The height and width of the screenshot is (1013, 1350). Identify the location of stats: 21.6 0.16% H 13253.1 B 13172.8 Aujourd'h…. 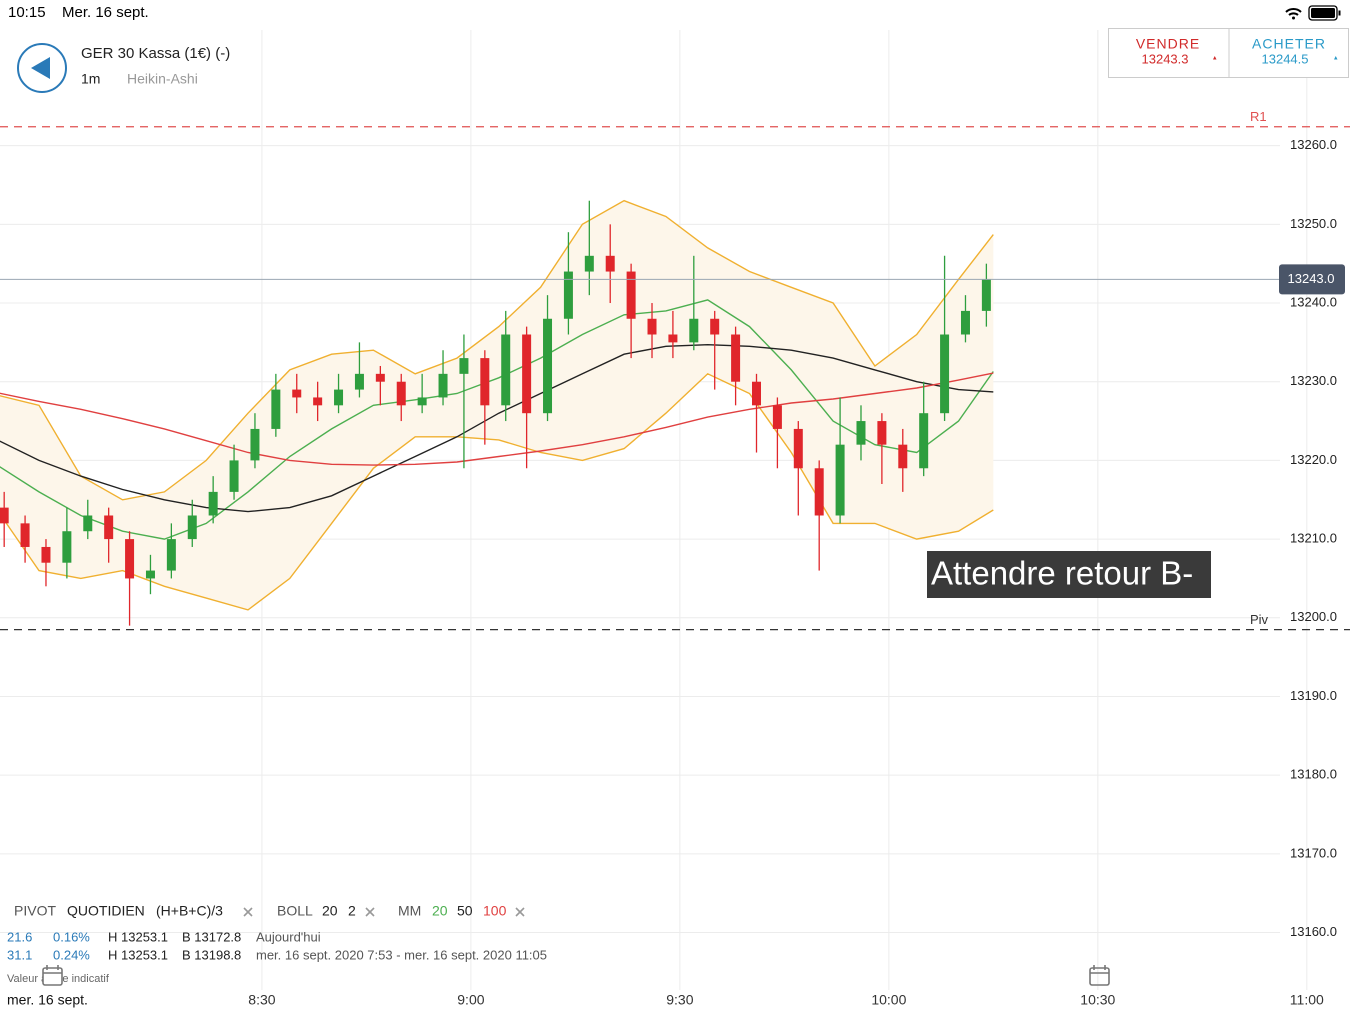
(277, 945).